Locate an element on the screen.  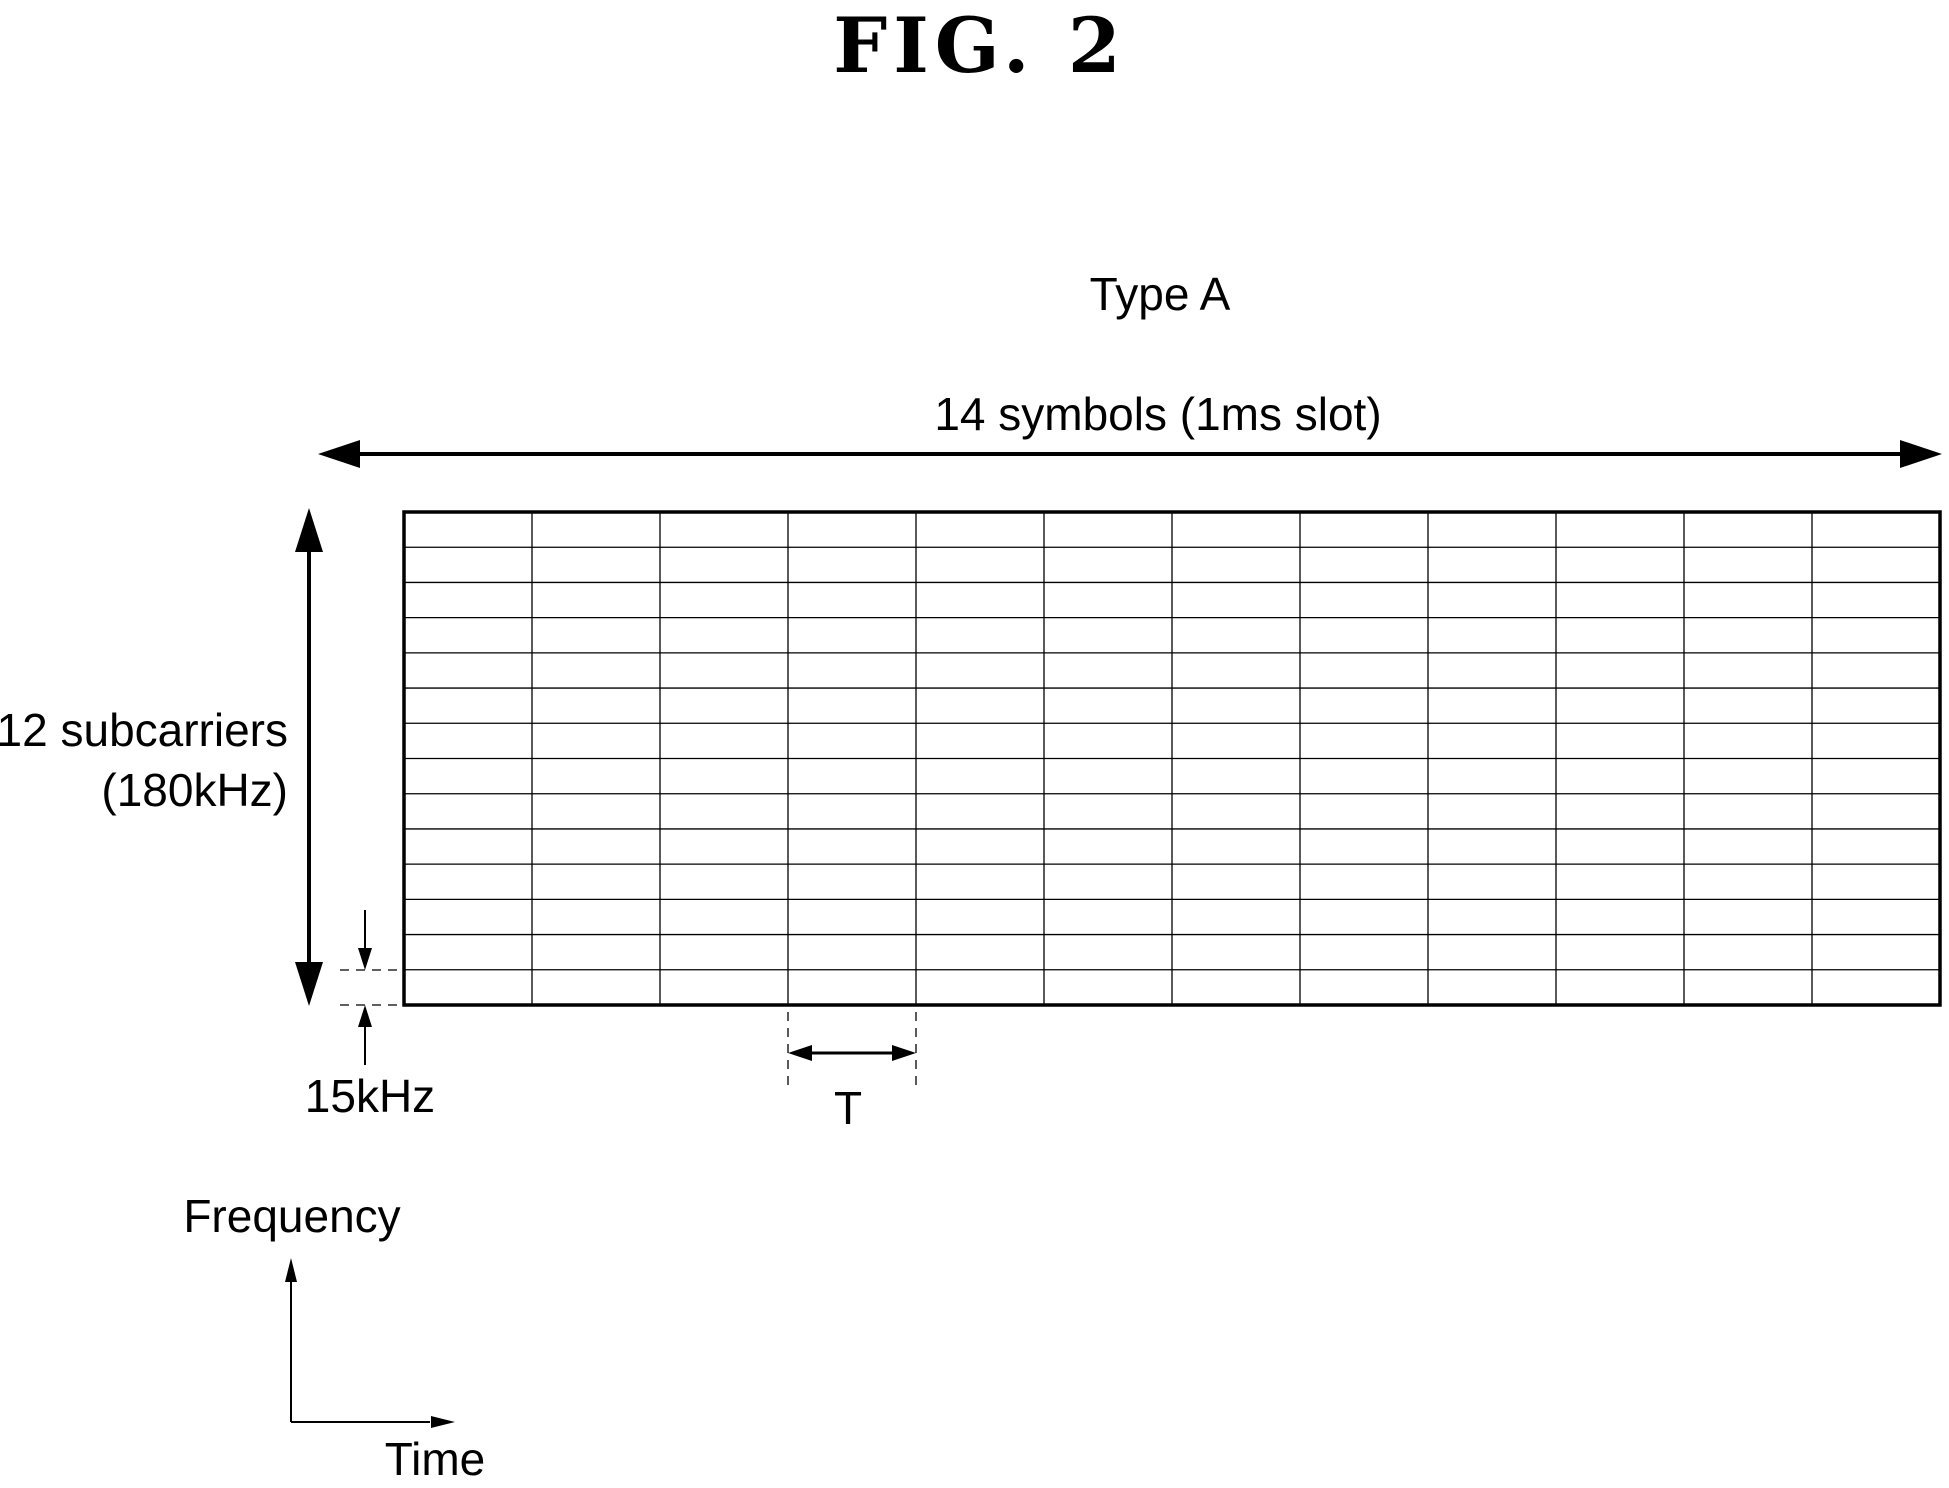
subcarriers-label-line2: (180kHz) is located at coordinates (194, 790).